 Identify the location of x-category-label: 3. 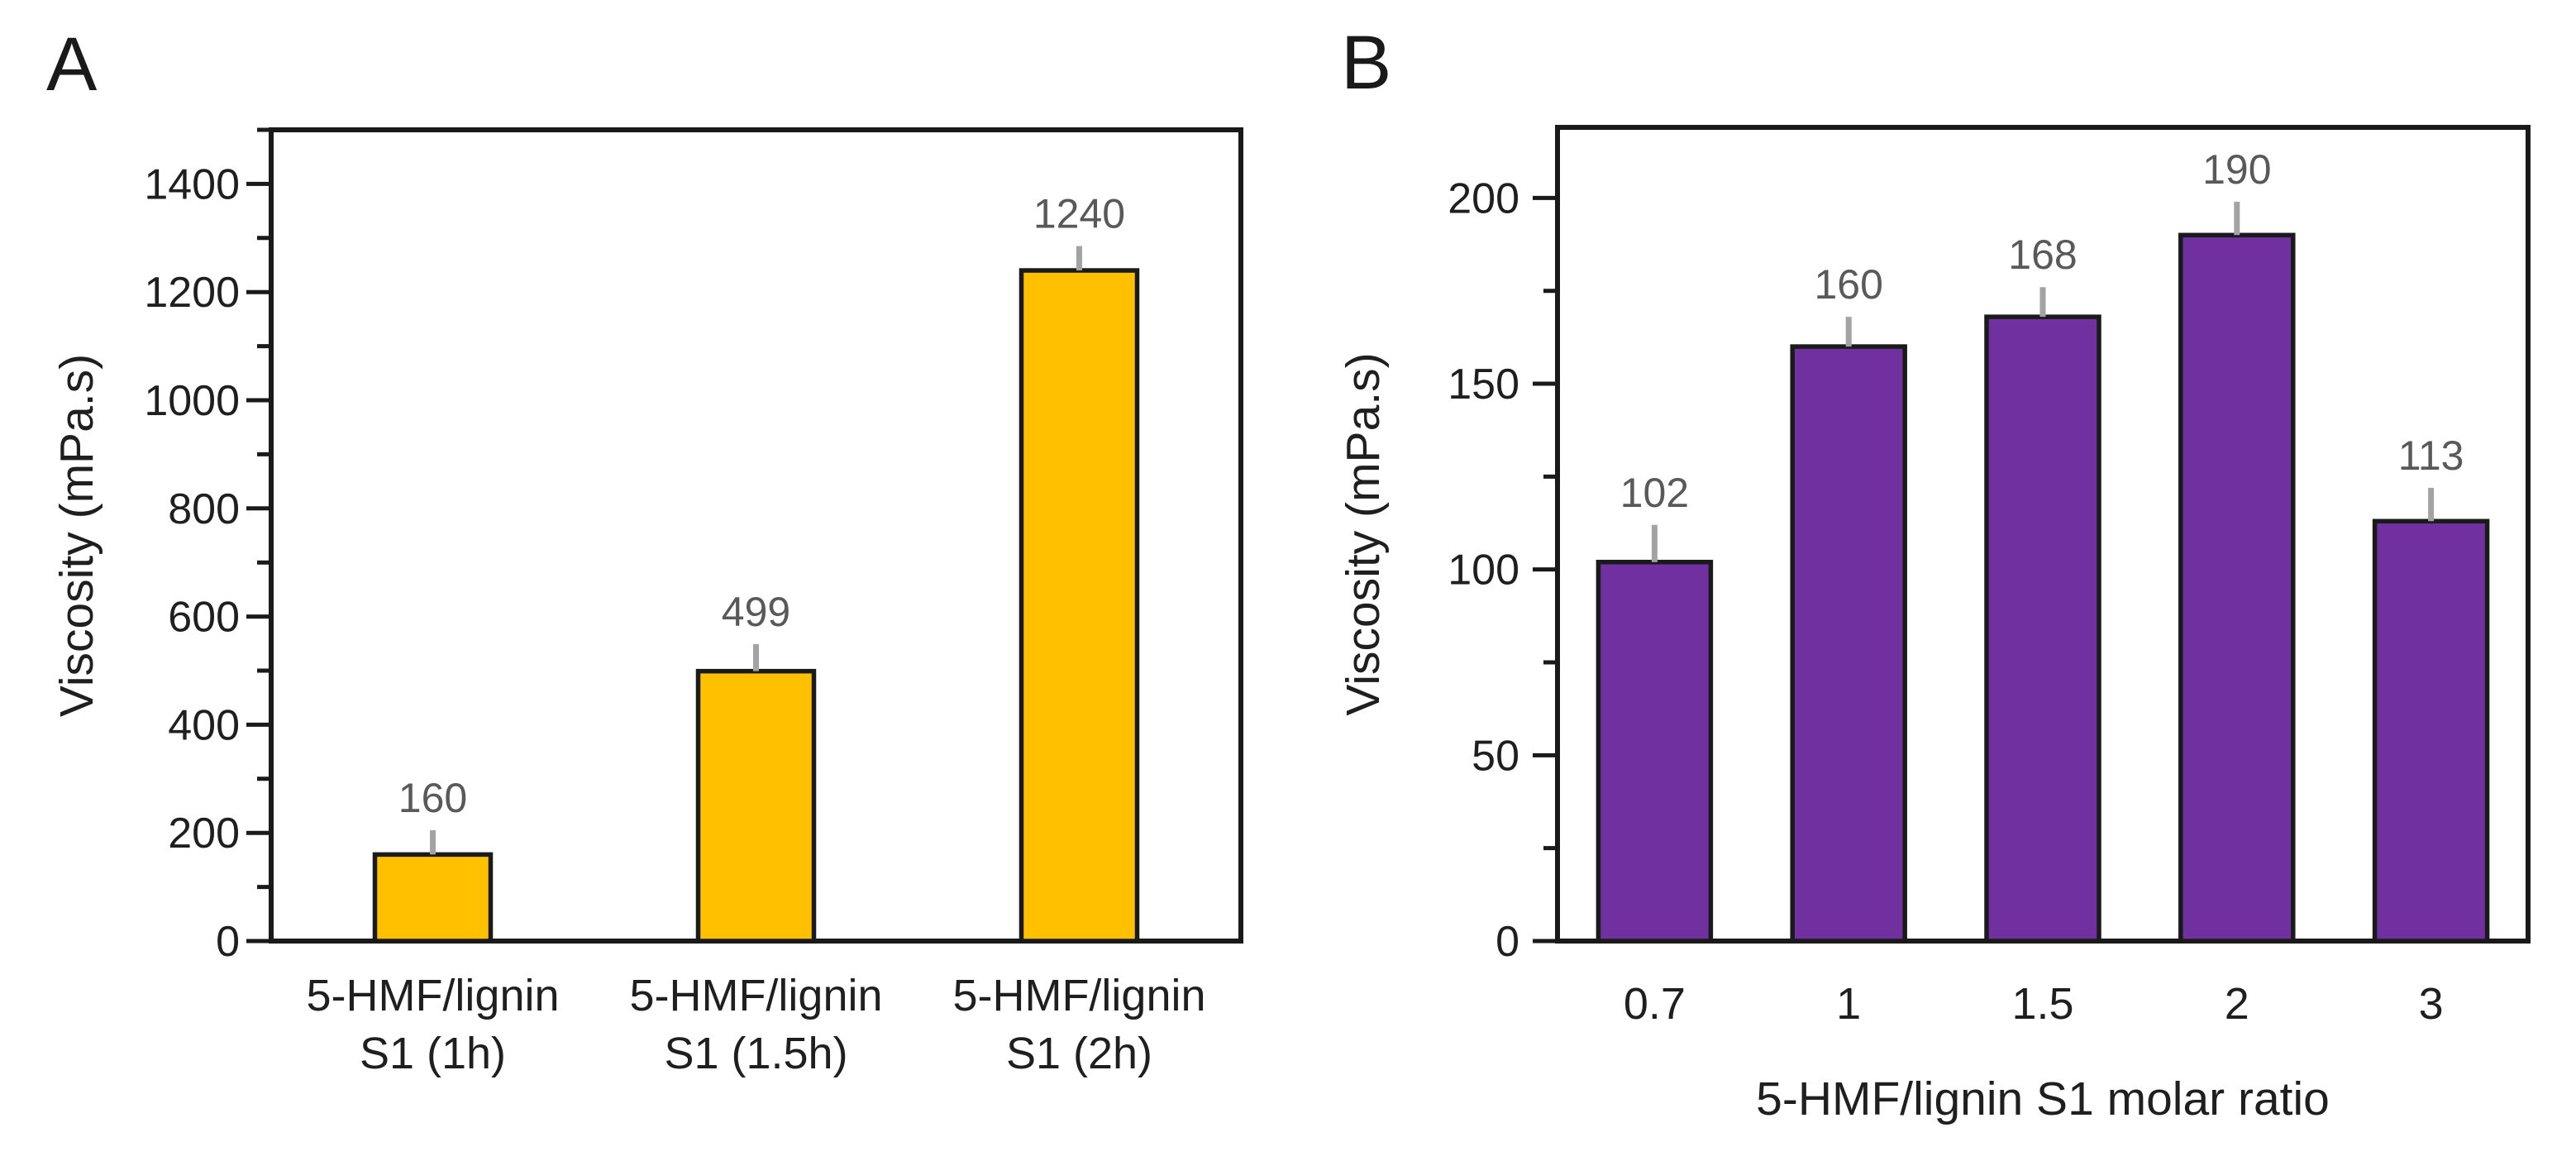
(2431, 1004).